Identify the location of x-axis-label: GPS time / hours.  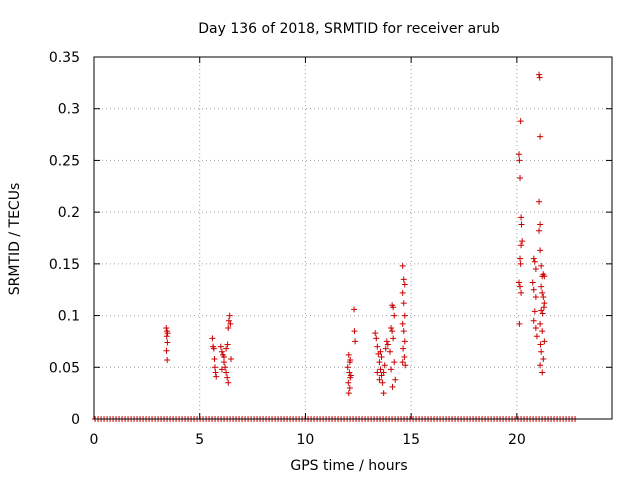
(348, 466).